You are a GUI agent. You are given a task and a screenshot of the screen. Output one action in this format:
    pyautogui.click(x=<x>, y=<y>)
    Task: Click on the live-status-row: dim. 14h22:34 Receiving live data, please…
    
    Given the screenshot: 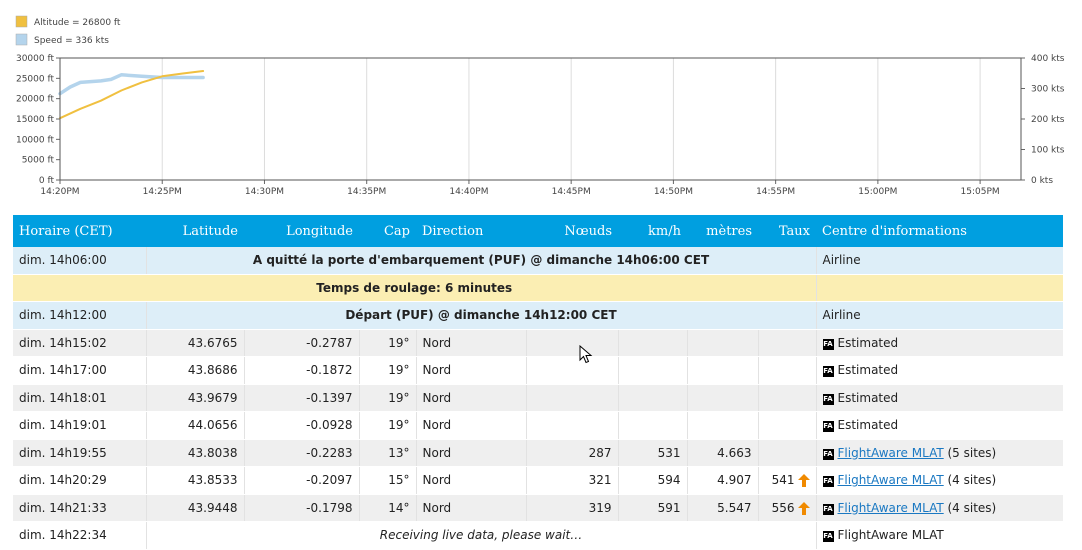 What is the action you would take?
    pyautogui.click(x=538, y=535)
    